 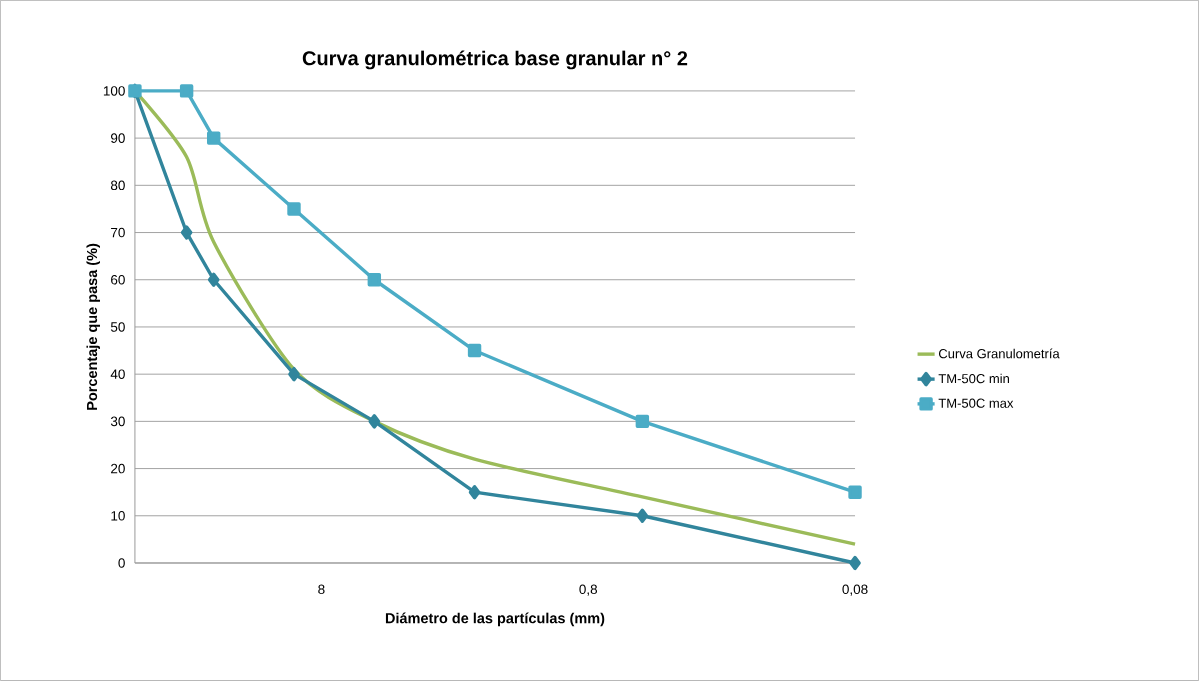 What do you see at coordinates (855, 590) in the screenshot?
I see `x-tick-label: 0,08` at bounding box center [855, 590].